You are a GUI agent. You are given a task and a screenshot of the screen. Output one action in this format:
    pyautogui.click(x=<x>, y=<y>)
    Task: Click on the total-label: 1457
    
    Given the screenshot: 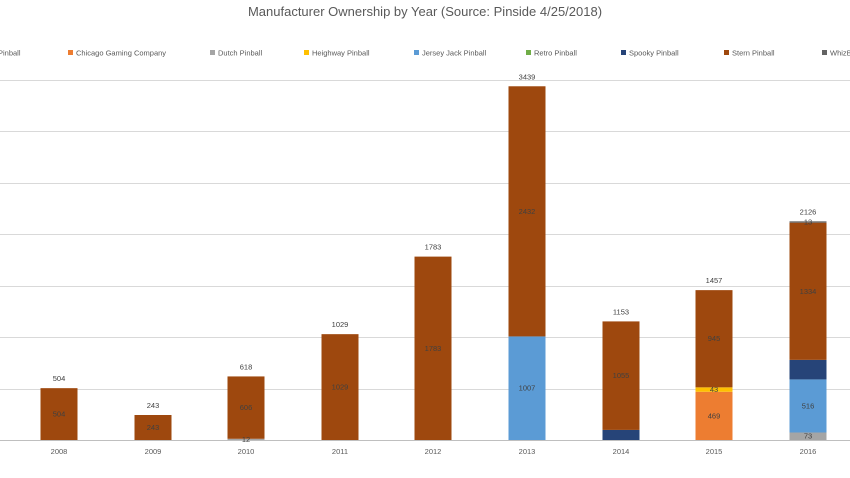 What is the action you would take?
    pyautogui.click(x=714, y=280)
    